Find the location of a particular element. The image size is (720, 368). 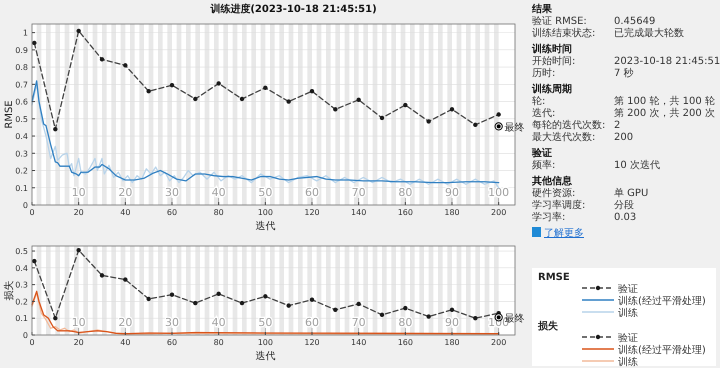

x2-tick-label: 50 is located at coordinates (265, 322).